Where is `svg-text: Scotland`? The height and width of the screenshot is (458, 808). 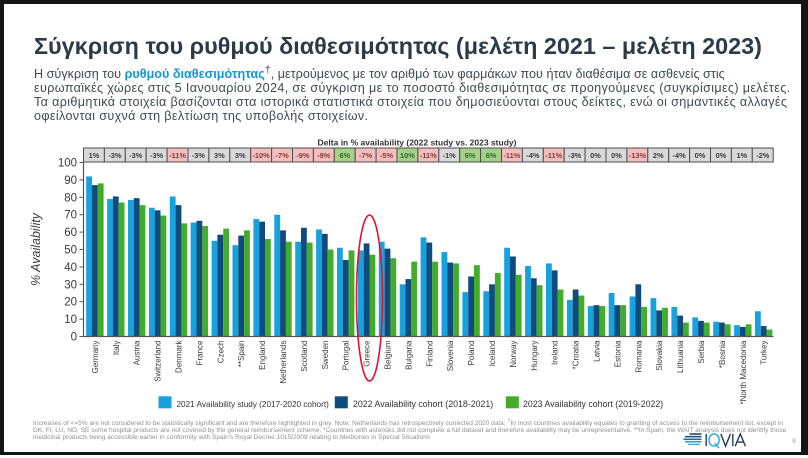 svg-text: Scotland is located at coordinates (304, 356).